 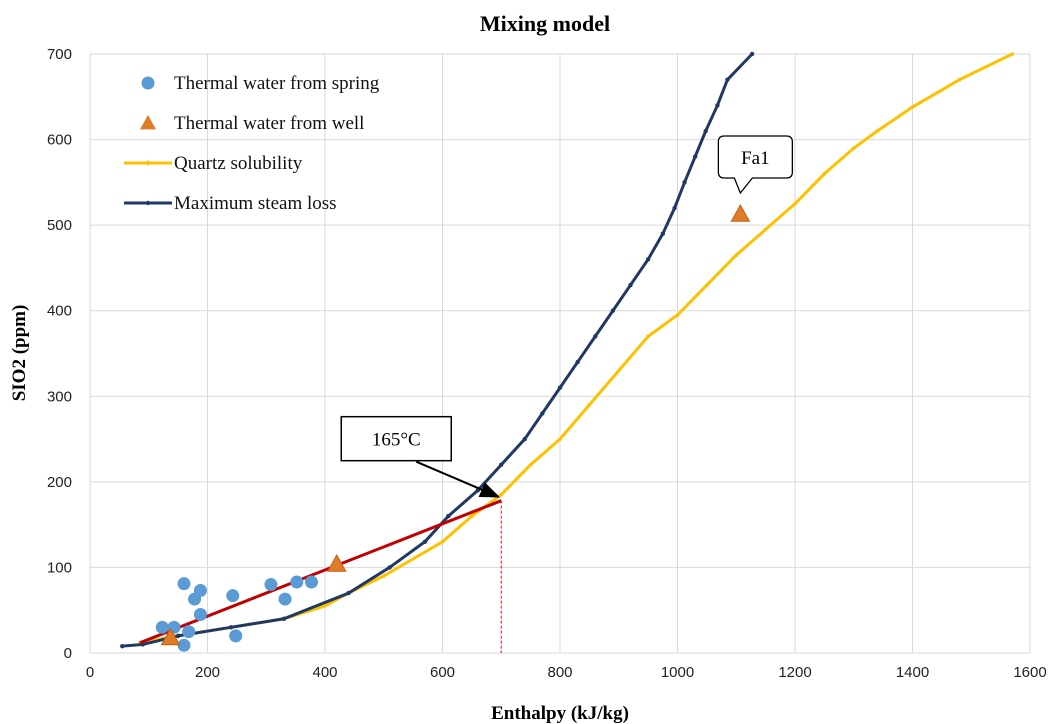 I want to click on temperature-callout-text: 165°C, so click(x=396, y=440).